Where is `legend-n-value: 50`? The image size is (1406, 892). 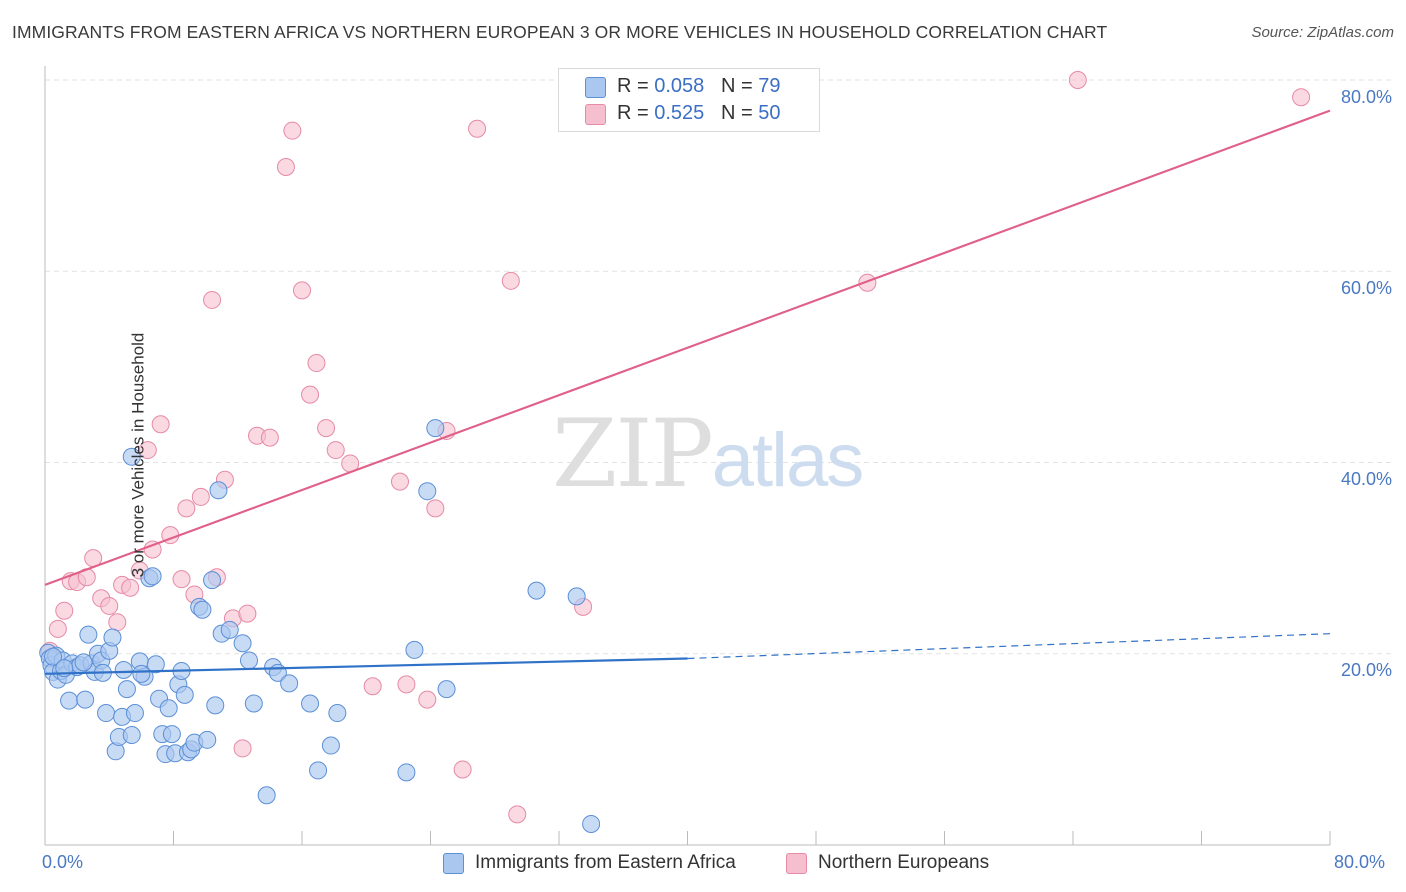 legend-n-value: 50 is located at coordinates (769, 113).